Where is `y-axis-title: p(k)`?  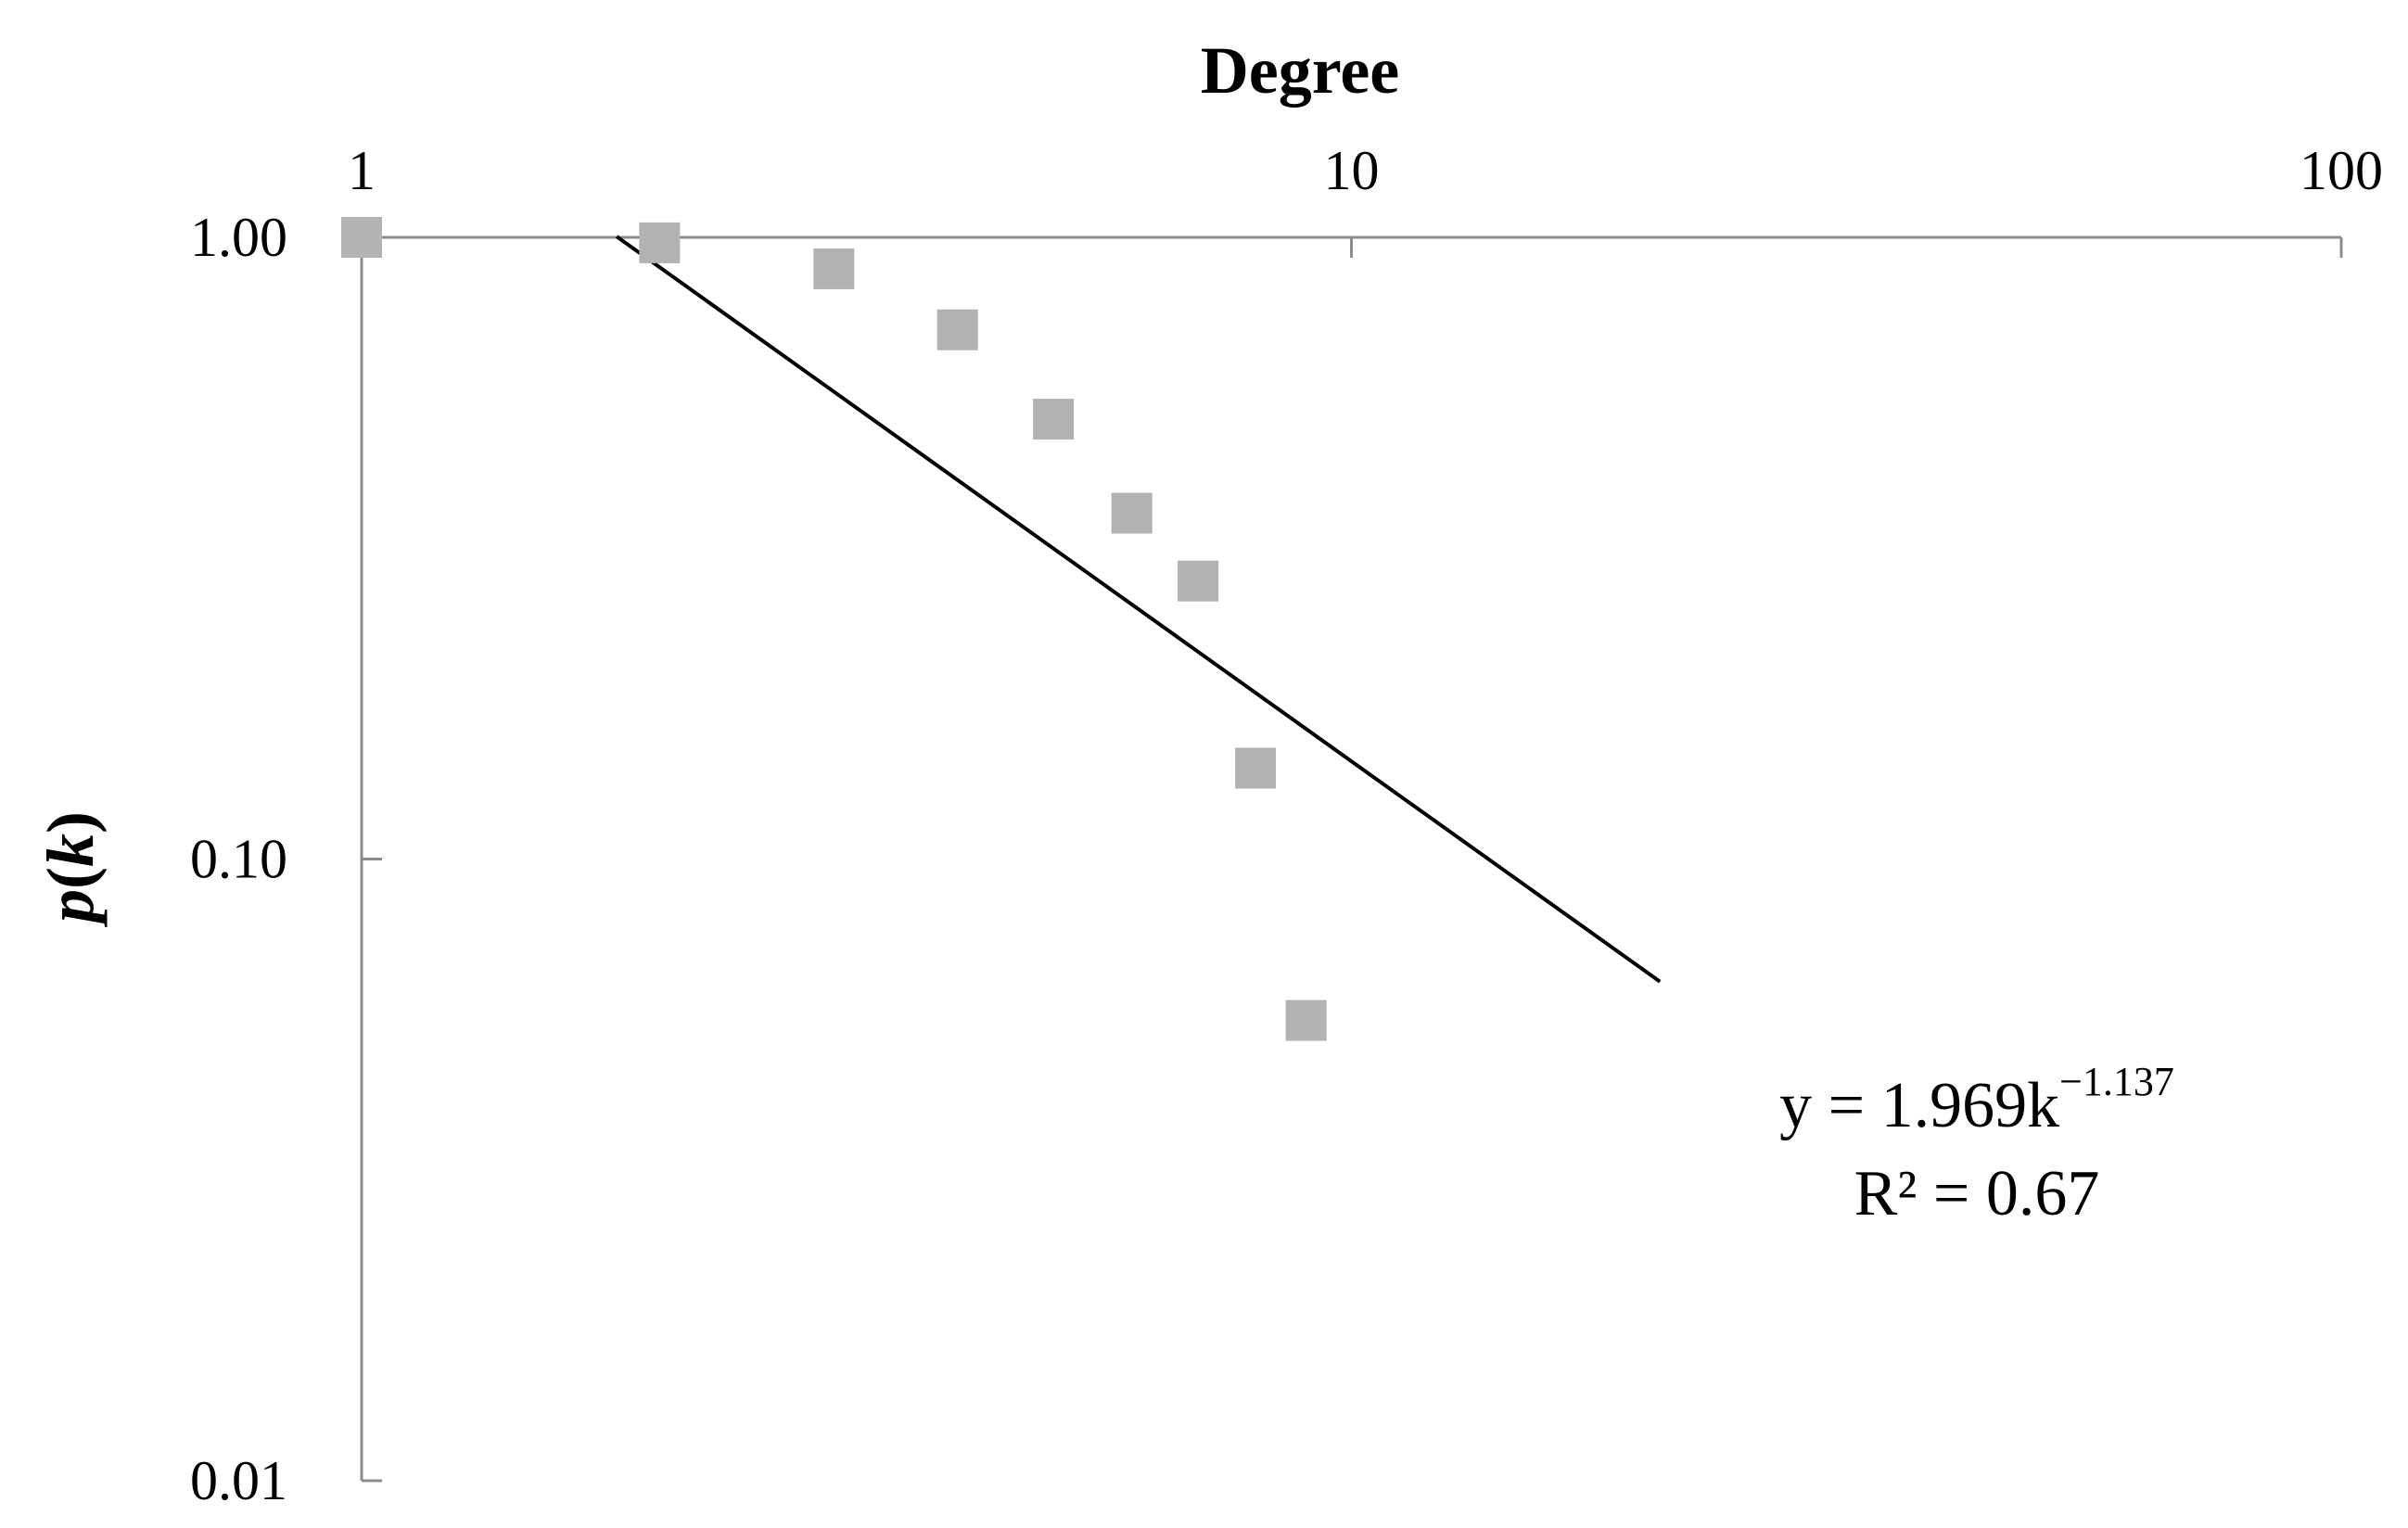
y-axis-title: p(k) is located at coordinates (70, 869).